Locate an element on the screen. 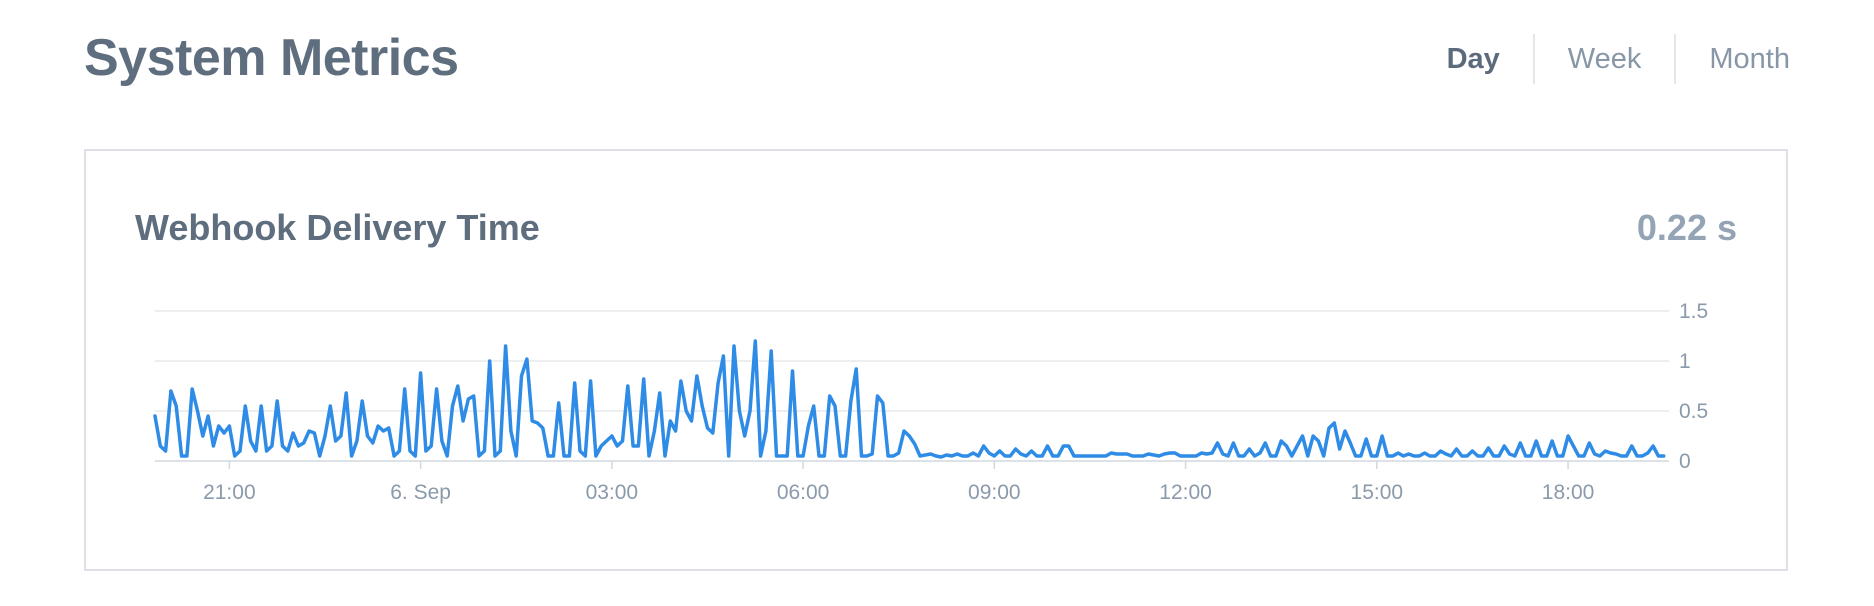  x-tick-label: 03:00 is located at coordinates (612, 492).